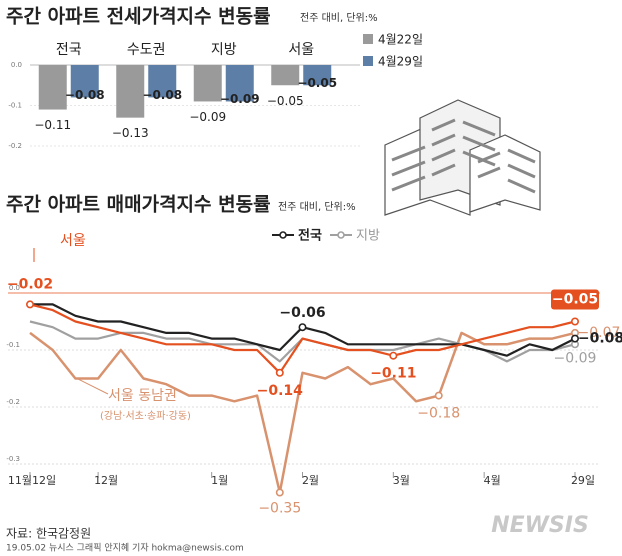  What do you see at coordinates (73, 241) in the screenshot?
I see `series-label: 서울` at bounding box center [73, 241].